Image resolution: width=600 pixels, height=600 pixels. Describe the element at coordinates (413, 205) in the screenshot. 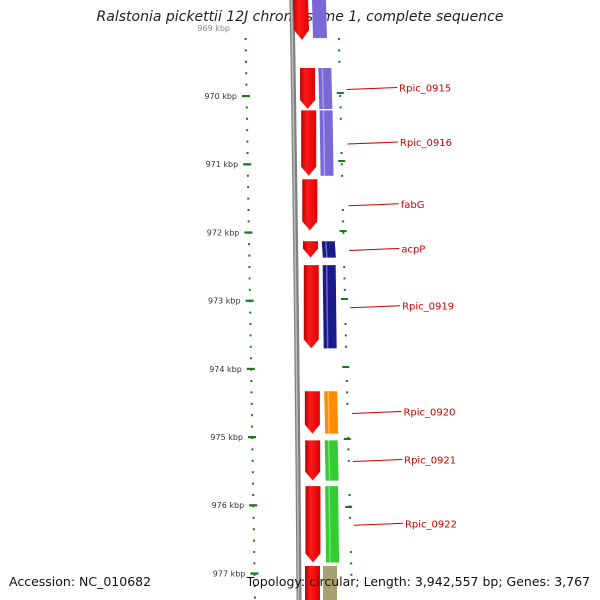

I see `gene-label: fabG` at that location.